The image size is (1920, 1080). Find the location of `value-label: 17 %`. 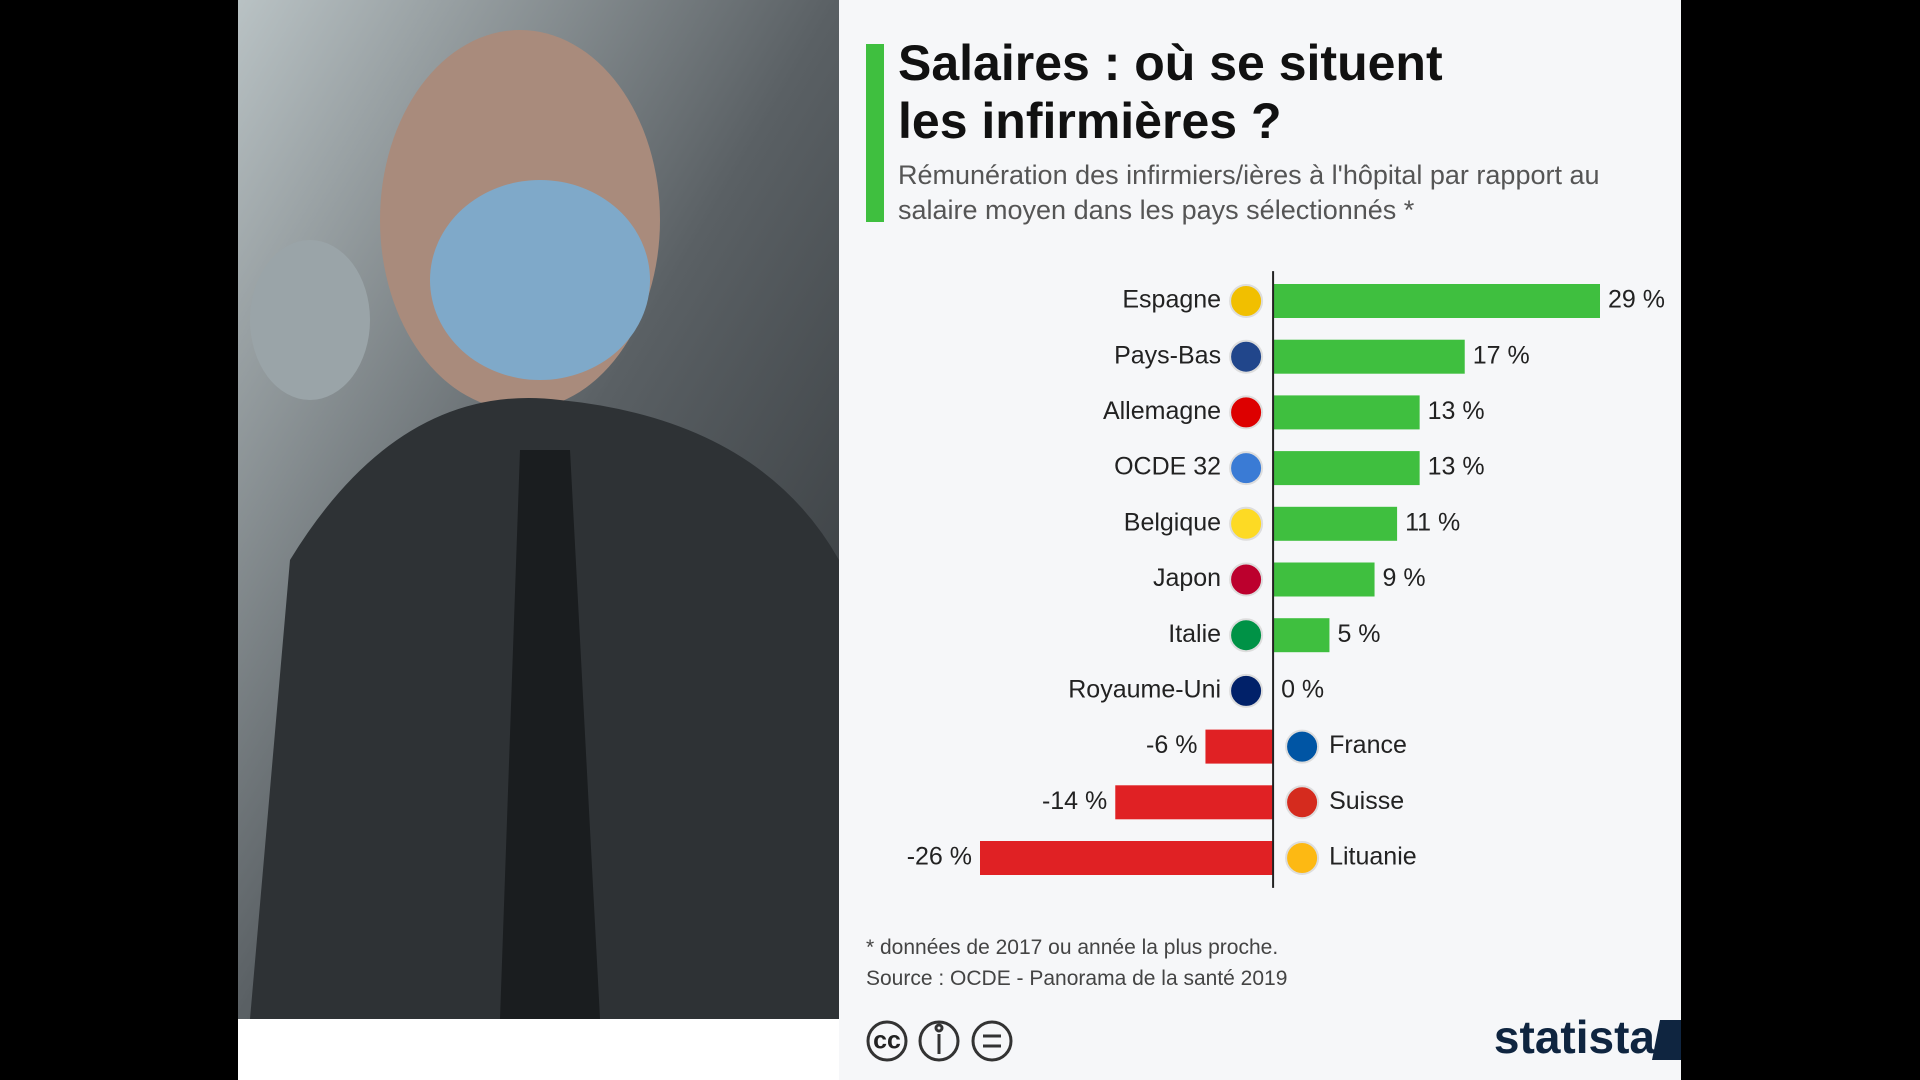

value-label: 17 % is located at coordinates (1501, 355).